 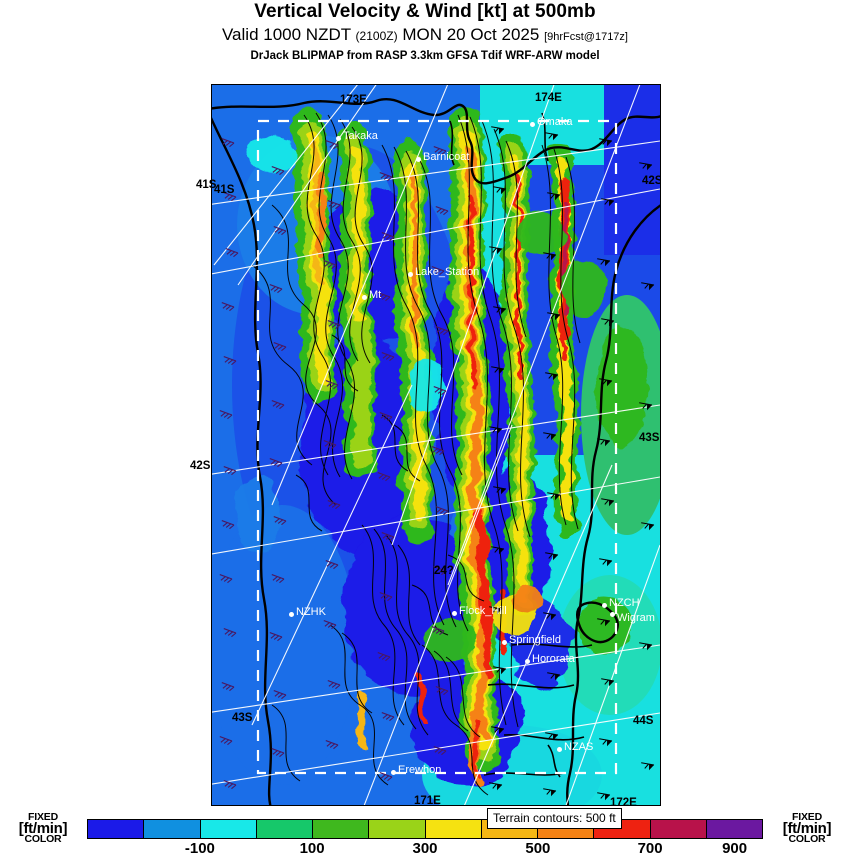 What do you see at coordinates (579, 747) in the screenshot?
I see `place-label: NZAS` at bounding box center [579, 747].